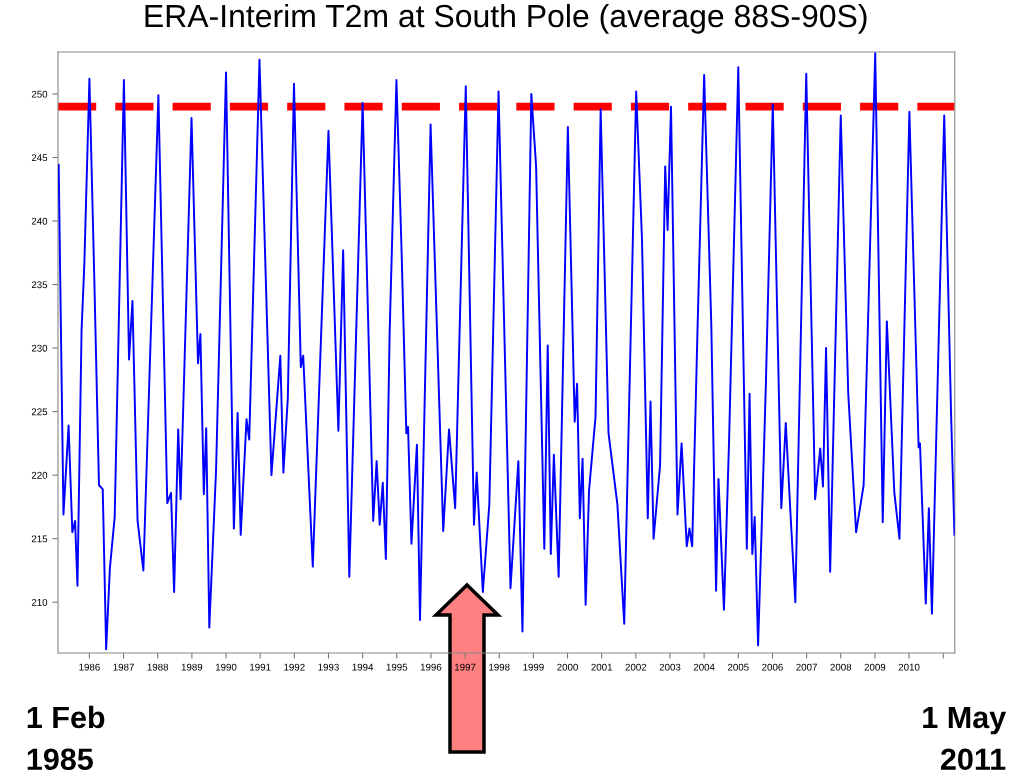 Image resolution: width=1032 pixels, height=780 pixels. I want to click on y-tick-label: 240, so click(39, 221).